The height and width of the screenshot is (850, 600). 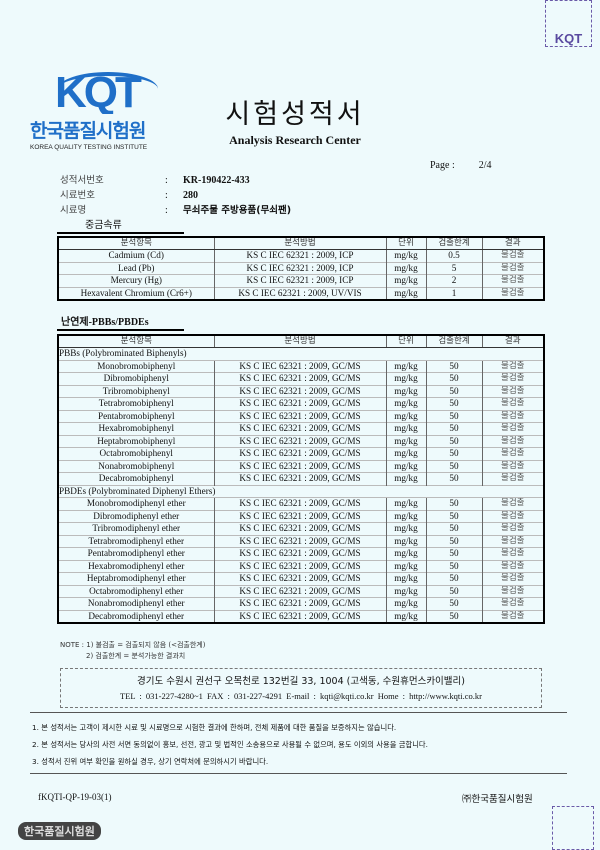 I want to click on info-value: KR-190422-433, so click(x=216, y=180).